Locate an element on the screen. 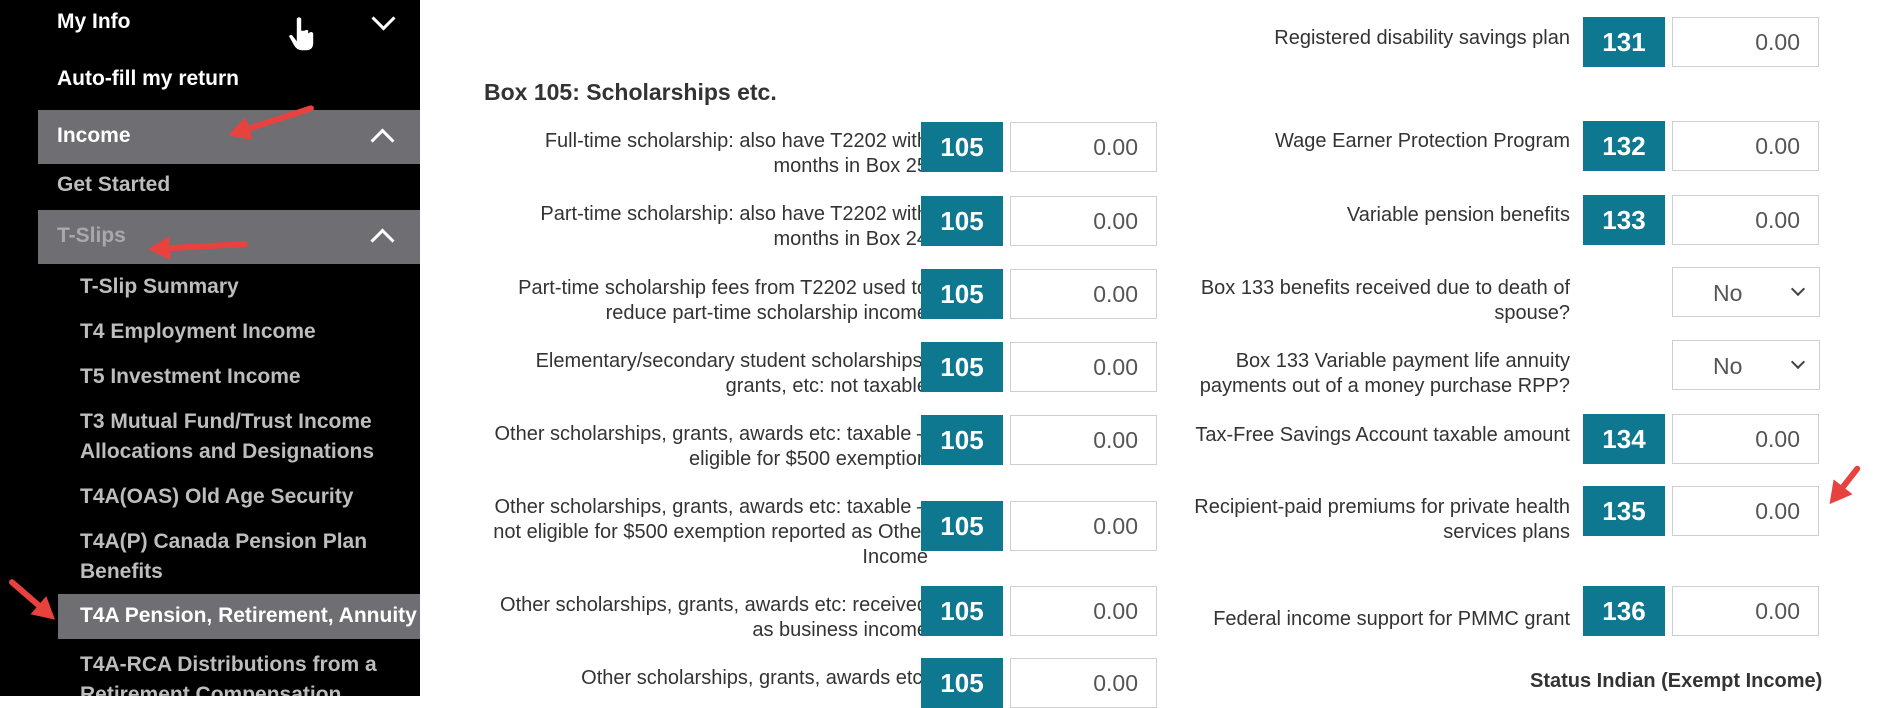  nav-t4-employment: T4 Employment Income is located at coordinates (198, 331).